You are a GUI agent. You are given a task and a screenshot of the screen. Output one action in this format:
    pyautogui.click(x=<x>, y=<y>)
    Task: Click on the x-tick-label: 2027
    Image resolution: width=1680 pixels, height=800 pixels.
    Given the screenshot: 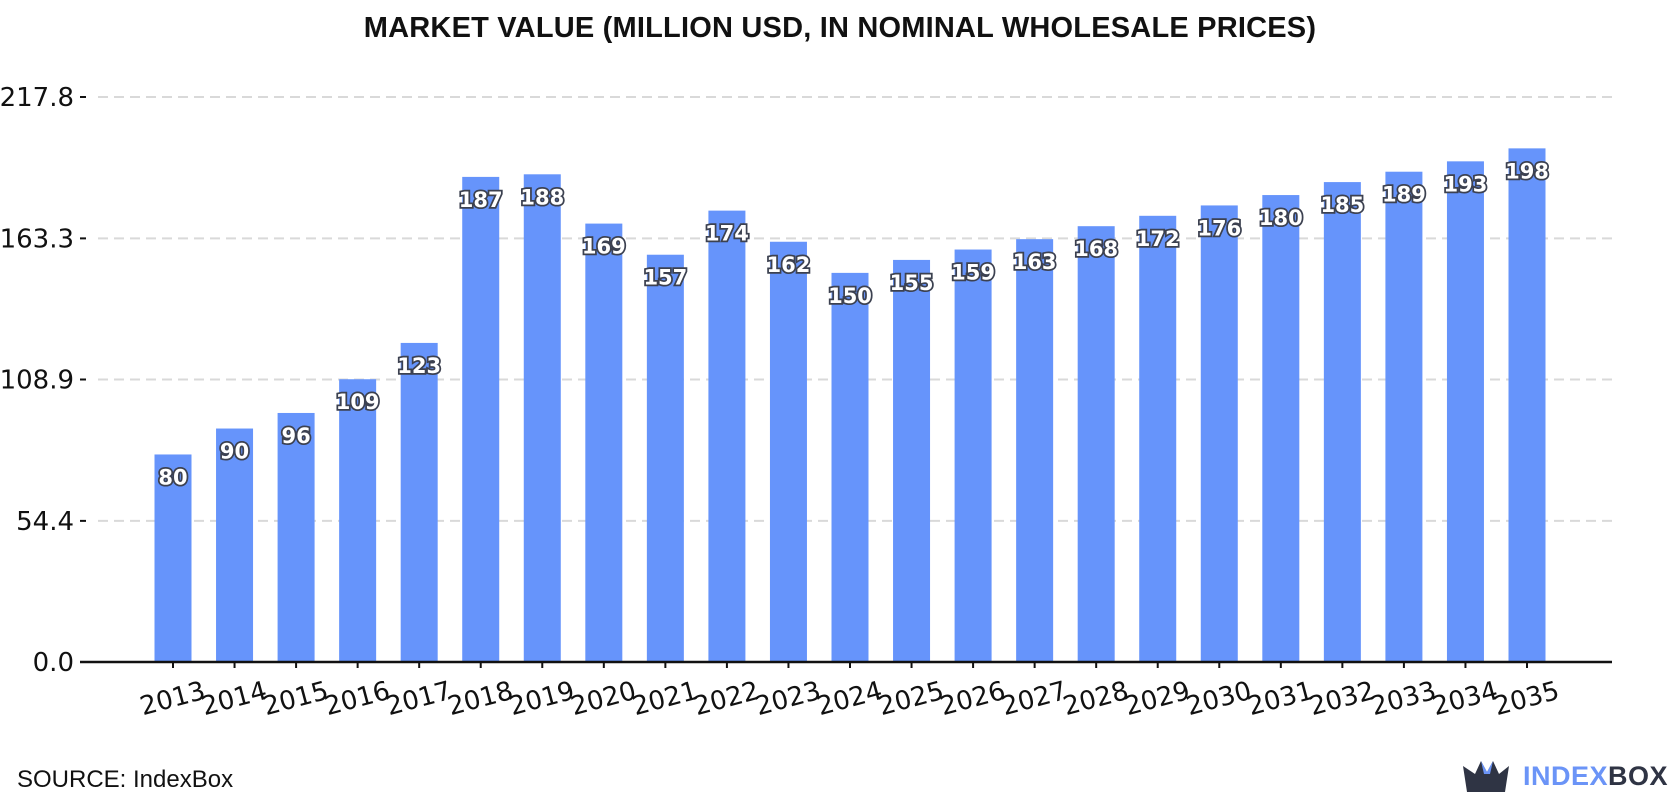 What is the action you would take?
    pyautogui.click(x=1035, y=699)
    